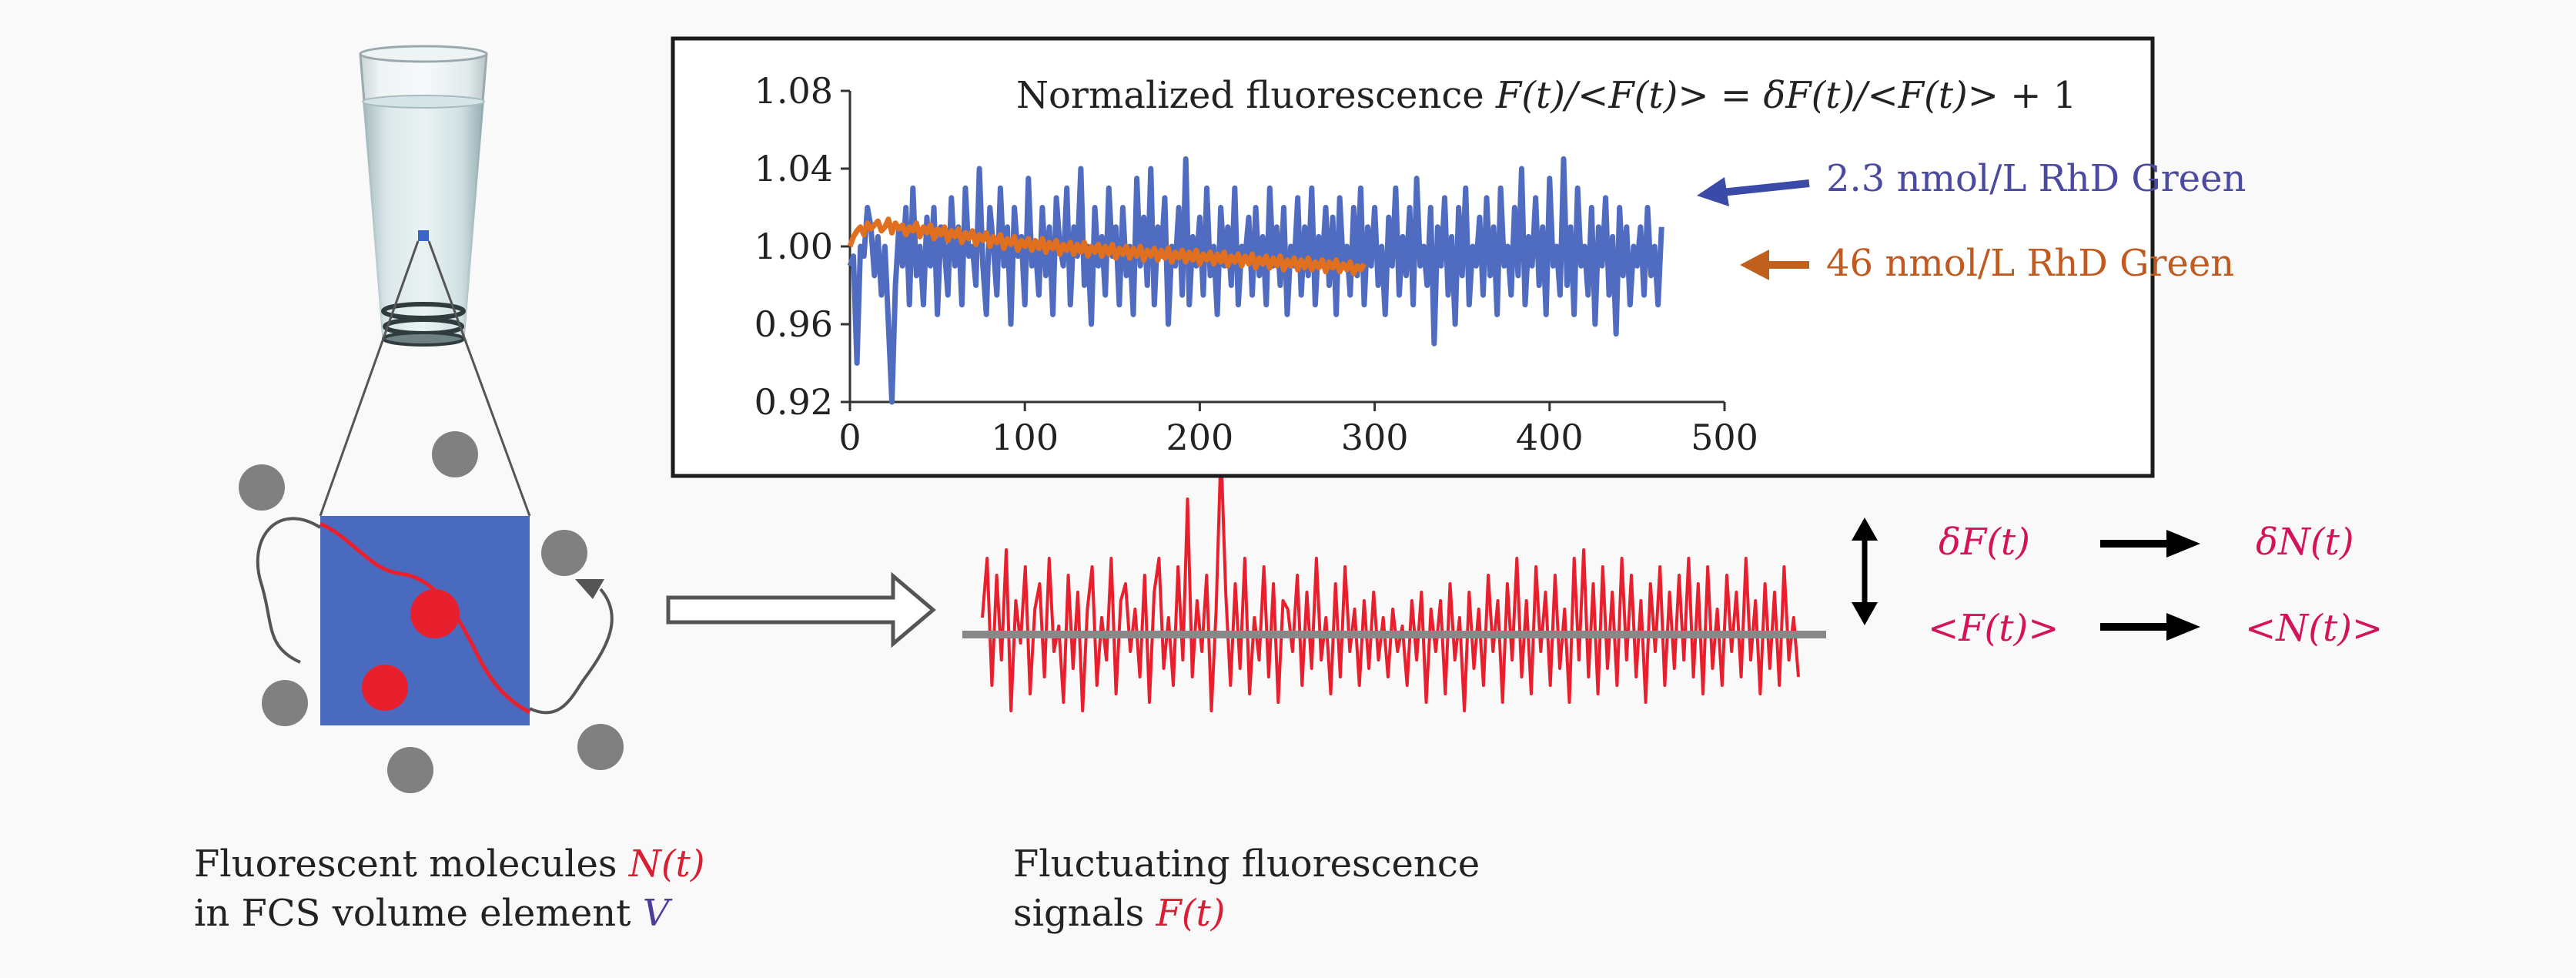  I want to click on y-axis-ticks: 1.08 1.04 1.00 0.96 0.92, so click(802, 246).